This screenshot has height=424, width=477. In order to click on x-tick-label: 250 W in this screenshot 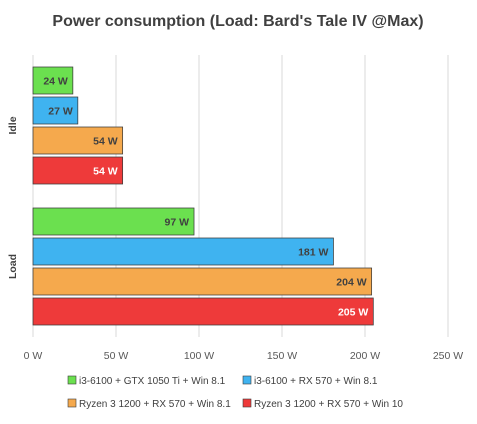, I will do `click(448, 356)`.